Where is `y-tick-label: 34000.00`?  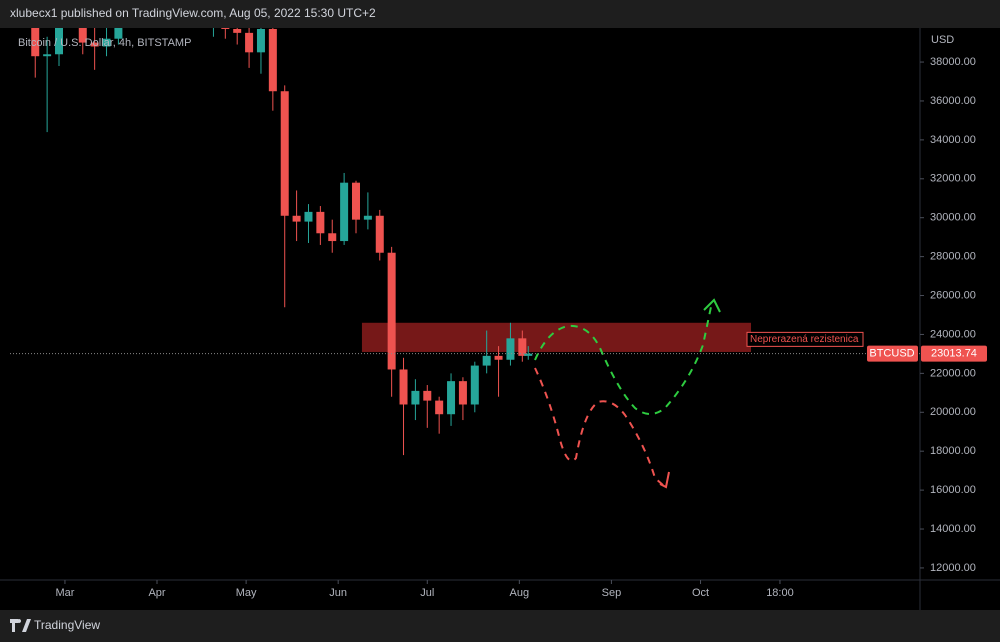 y-tick-label: 34000.00 is located at coordinates (953, 140).